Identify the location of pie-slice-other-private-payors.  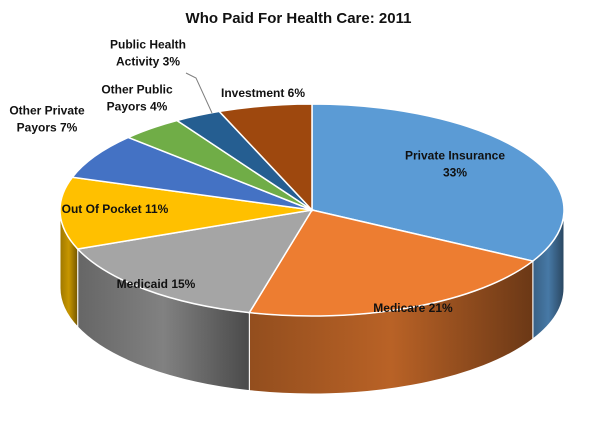
(191, 173).